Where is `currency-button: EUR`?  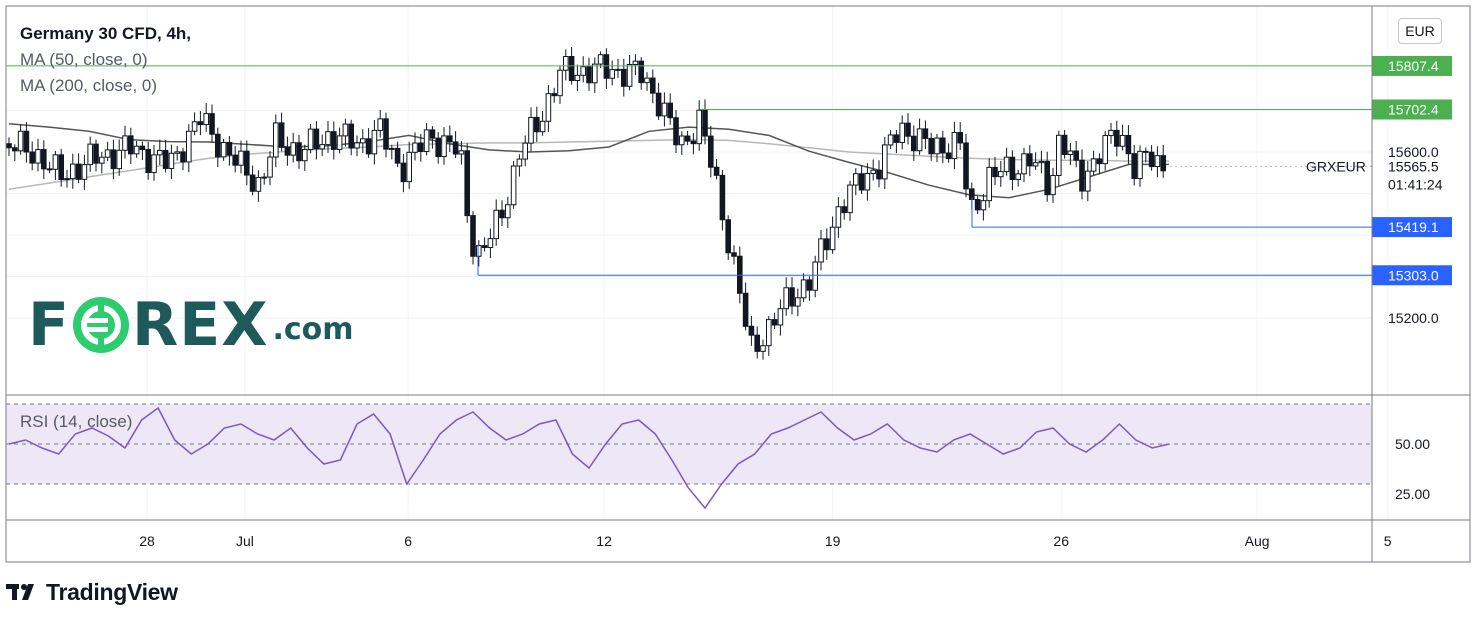
currency-button: EUR is located at coordinates (1420, 31).